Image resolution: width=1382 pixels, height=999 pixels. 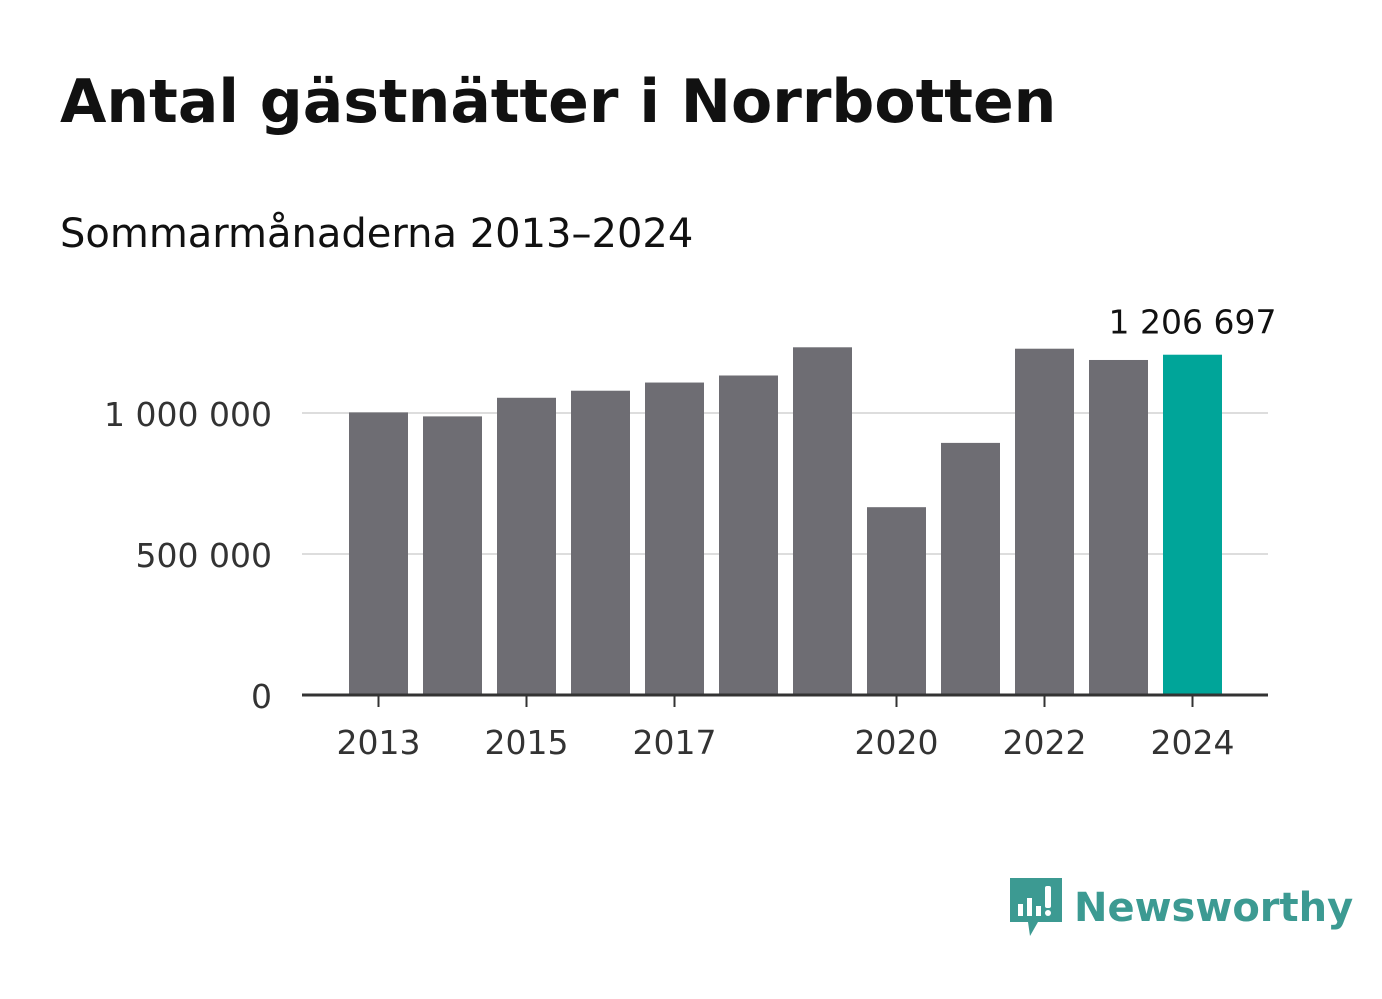 I want to click on chart-subtitle: Sommarmånaderna 2013–2024, so click(x=377, y=234).